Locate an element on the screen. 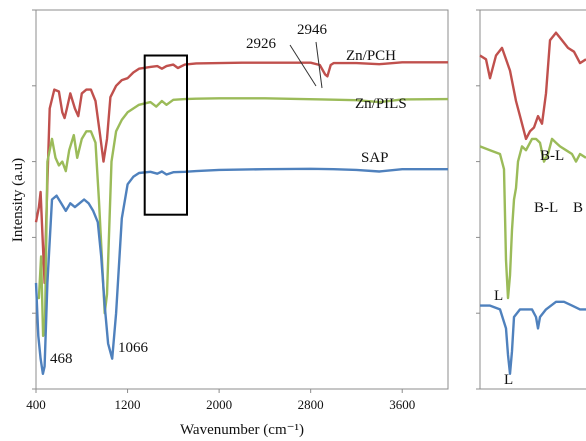  x-tick-label: 2800 is located at coordinates (311, 404).